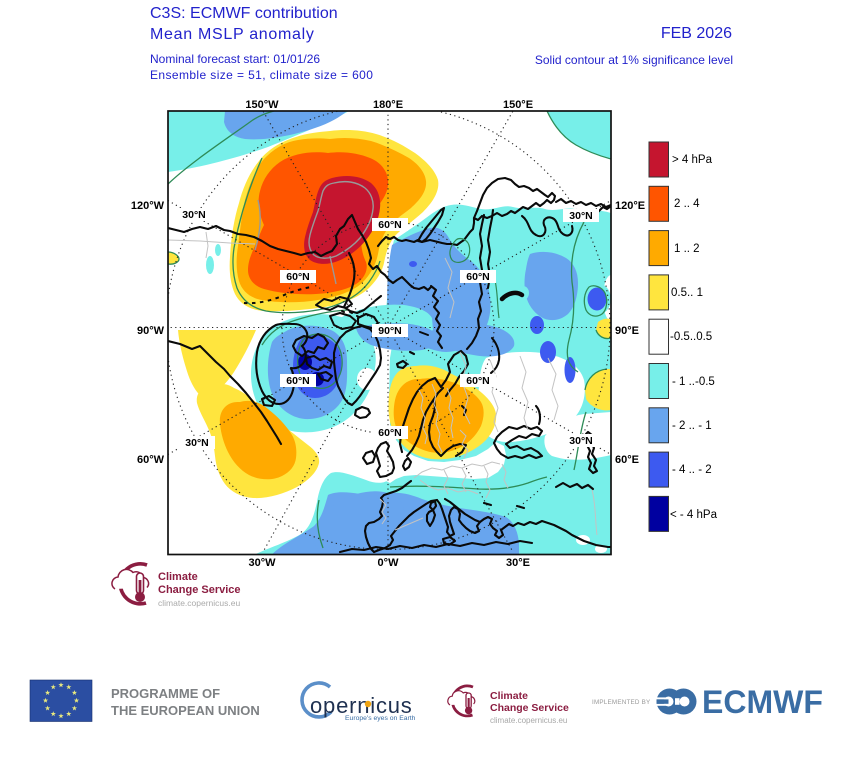  What do you see at coordinates (262, 563) in the screenshot?
I see `svg-text: 30°W` at bounding box center [262, 563].